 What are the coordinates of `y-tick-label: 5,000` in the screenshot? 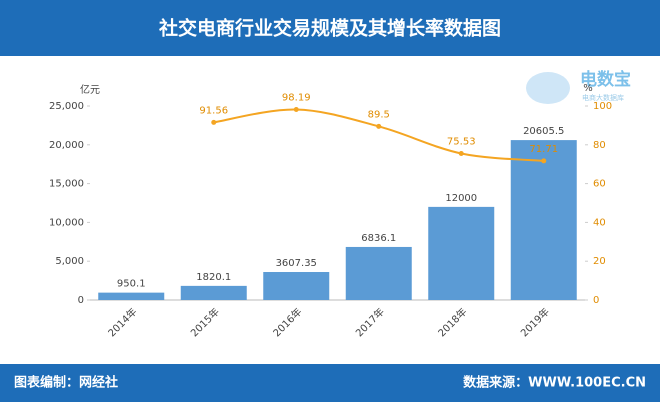 It's located at (69, 261).